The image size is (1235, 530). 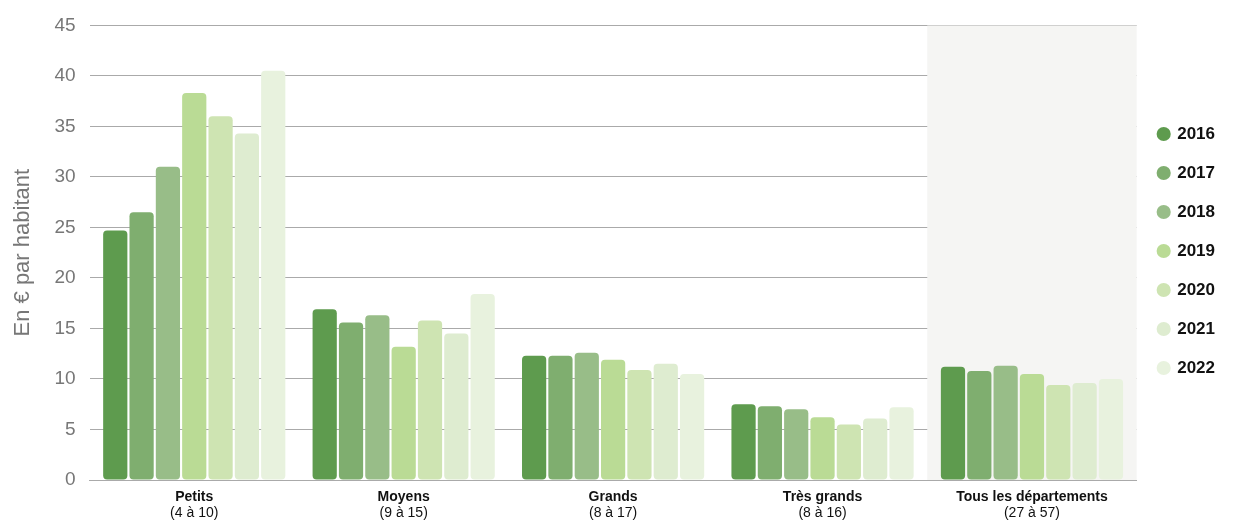 What do you see at coordinates (403, 503) in the screenshot?
I see `x-tick-label: Moyens (9 à 15)` at bounding box center [403, 503].